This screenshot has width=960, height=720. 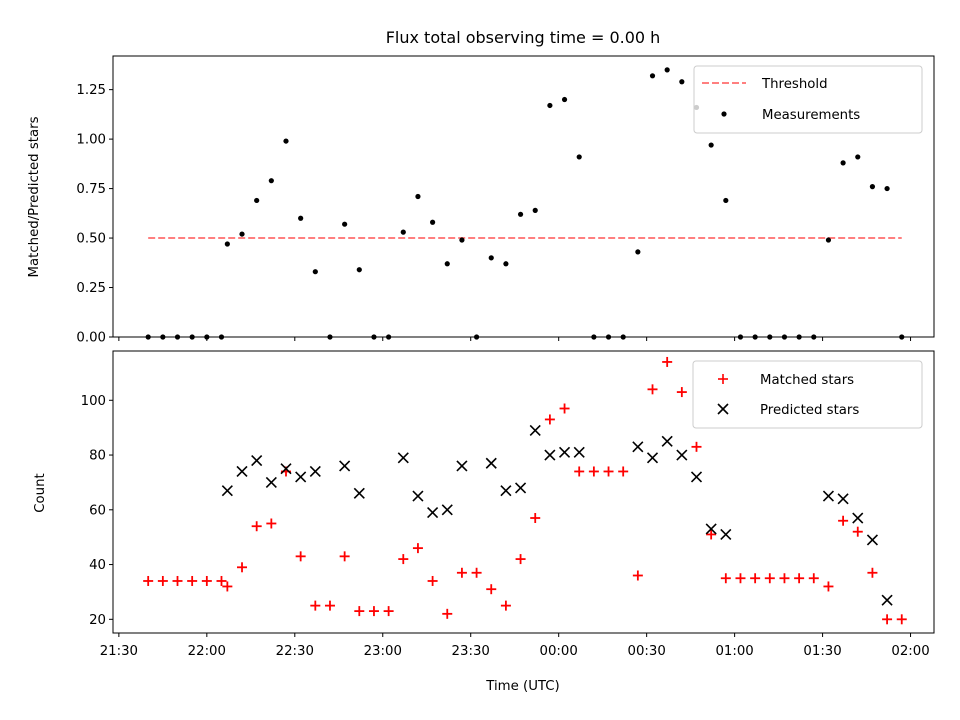 What do you see at coordinates (646, 651) in the screenshot?
I see `x-tick-label: 00:30` at bounding box center [646, 651].